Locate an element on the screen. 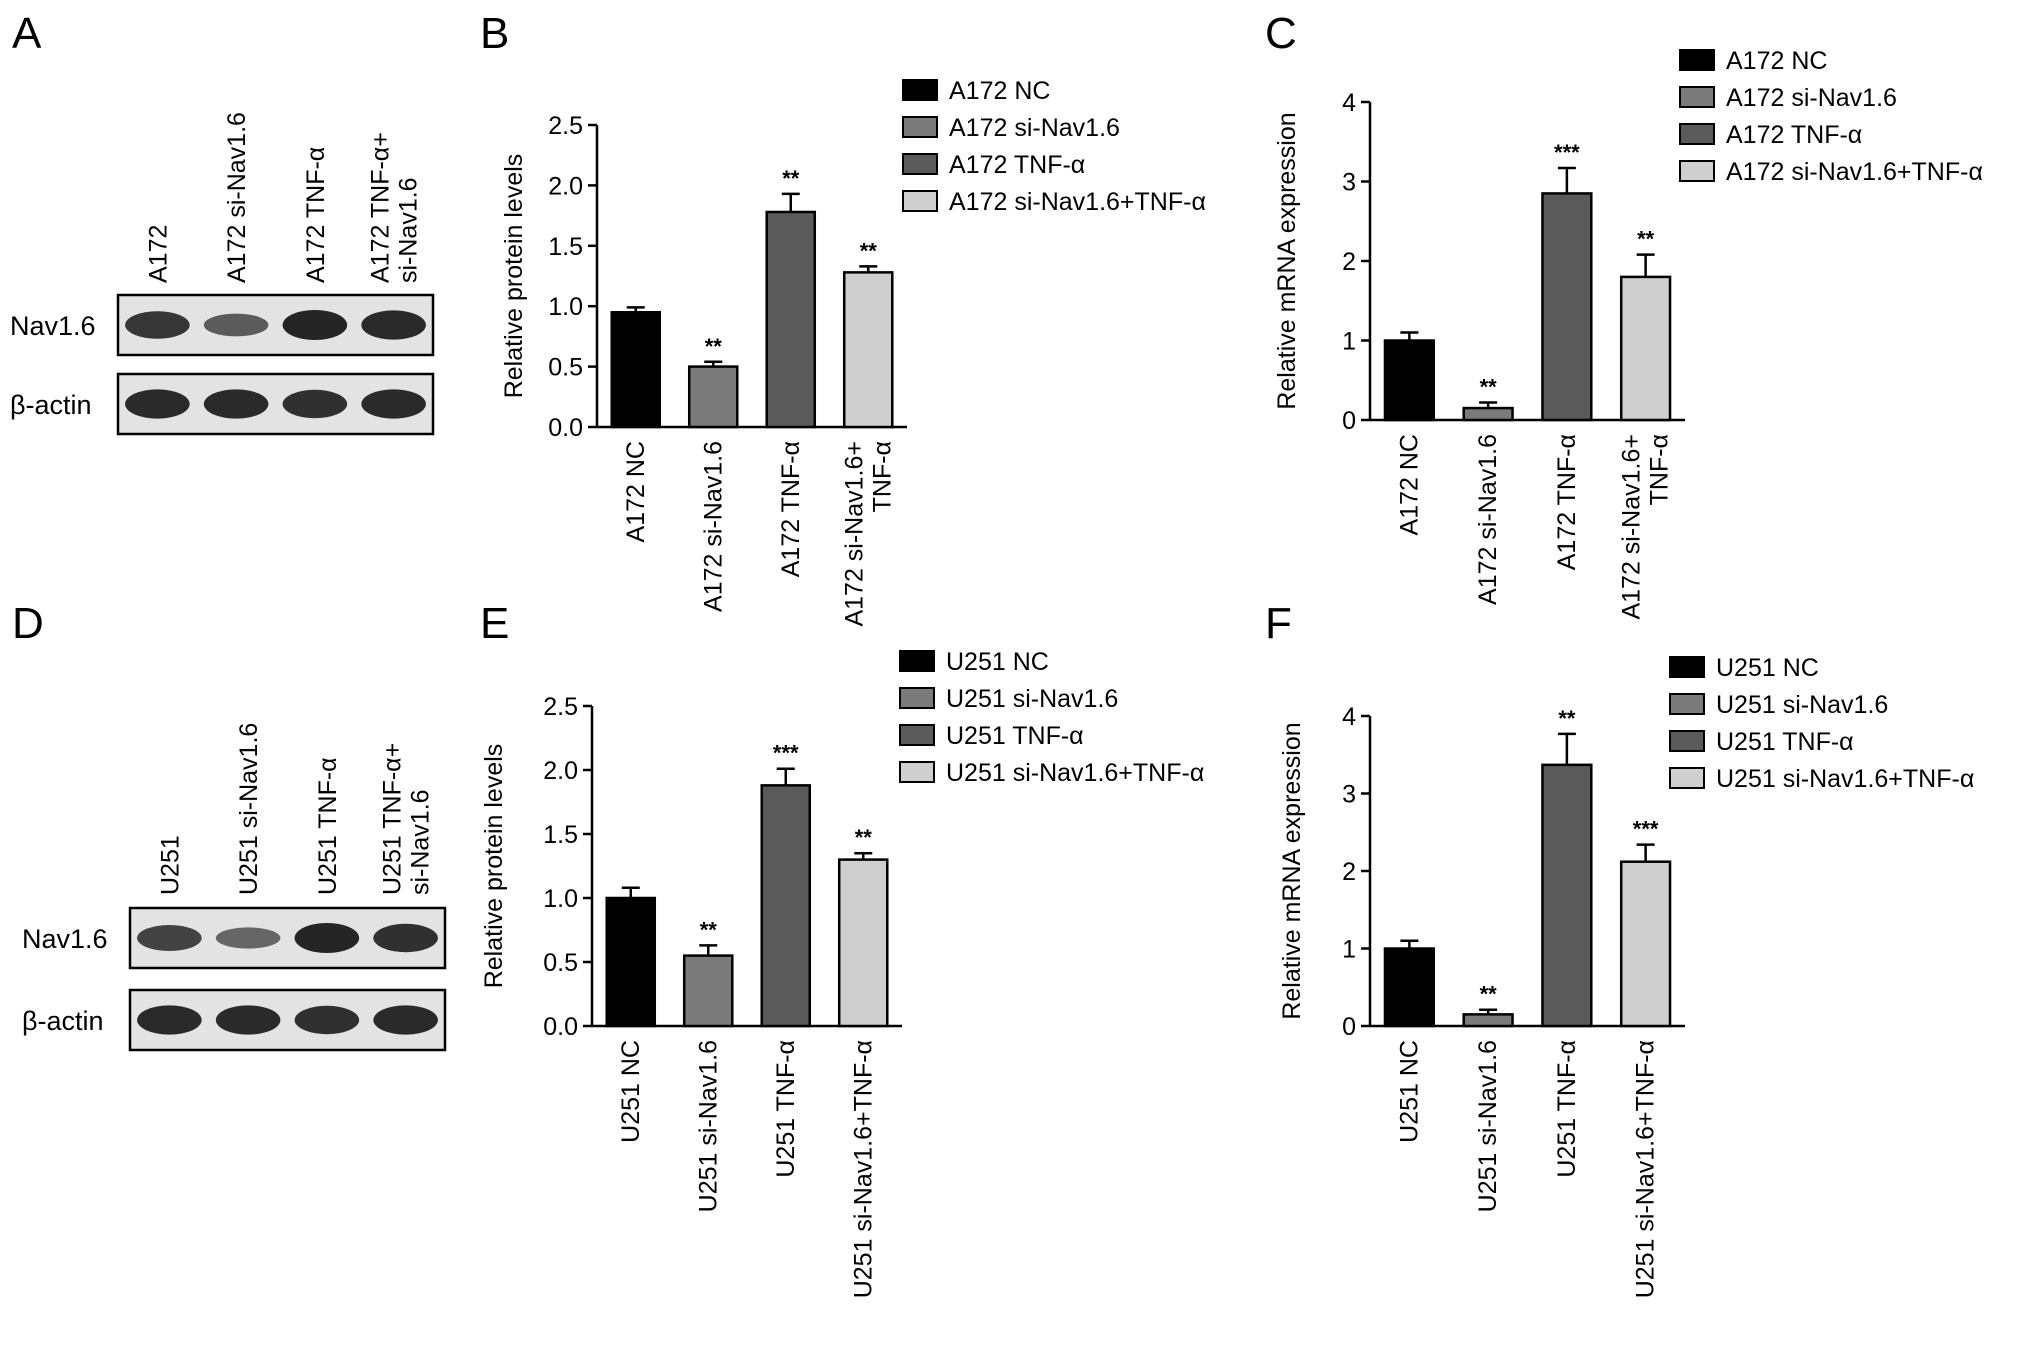 The width and height of the screenshot is (2032, 1358). legend-label: U251 NC is located at coordinates (997, 662).